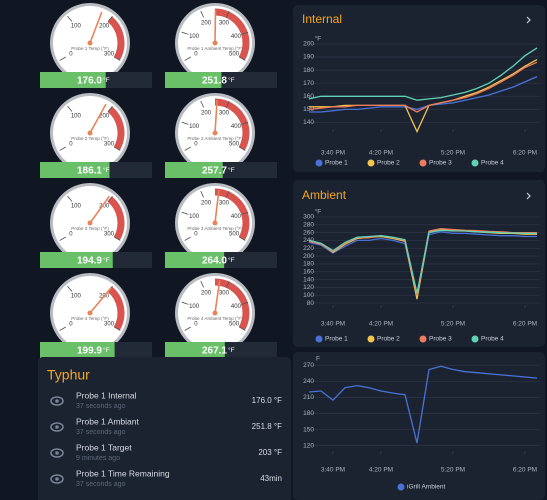 This screenshot has height=500, width=547. Describe the element at coordinates (308, 70) in the screenshot. I see `y-tick-label: 180` at that location.